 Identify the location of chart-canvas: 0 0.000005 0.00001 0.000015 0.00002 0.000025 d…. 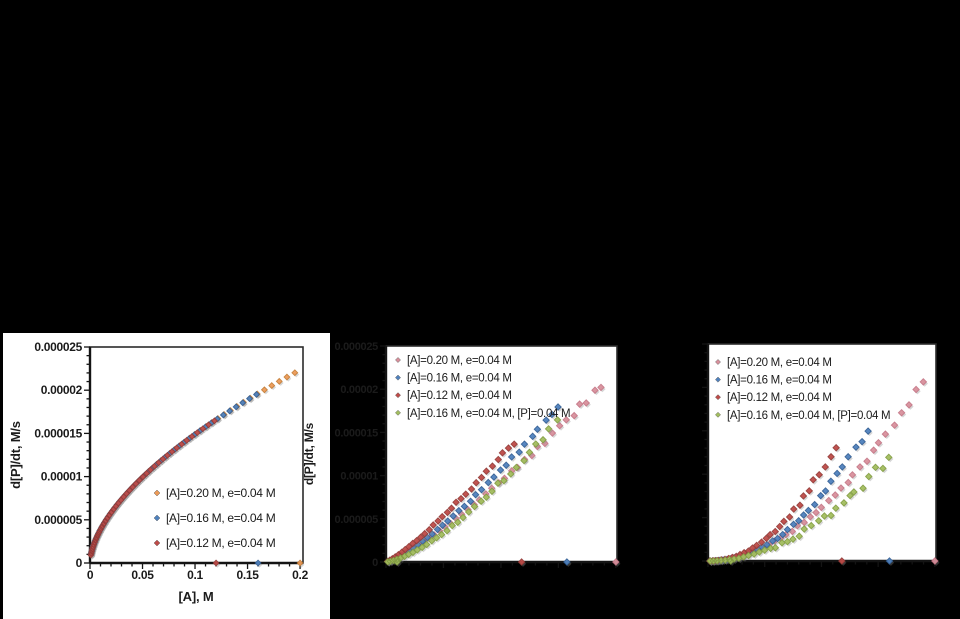
(461, 455).